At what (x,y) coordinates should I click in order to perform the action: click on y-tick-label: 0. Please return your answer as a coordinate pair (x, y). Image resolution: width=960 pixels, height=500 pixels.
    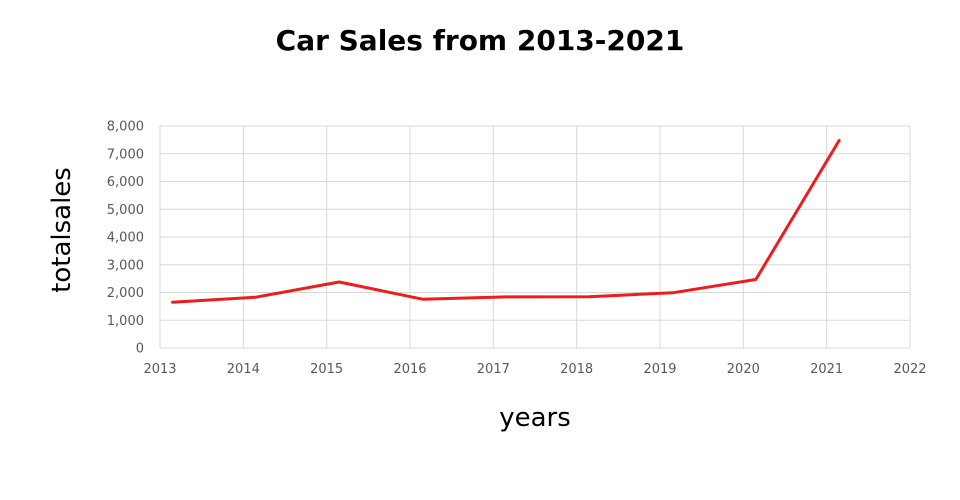
    Looking at the image, I should click on (140, 349).